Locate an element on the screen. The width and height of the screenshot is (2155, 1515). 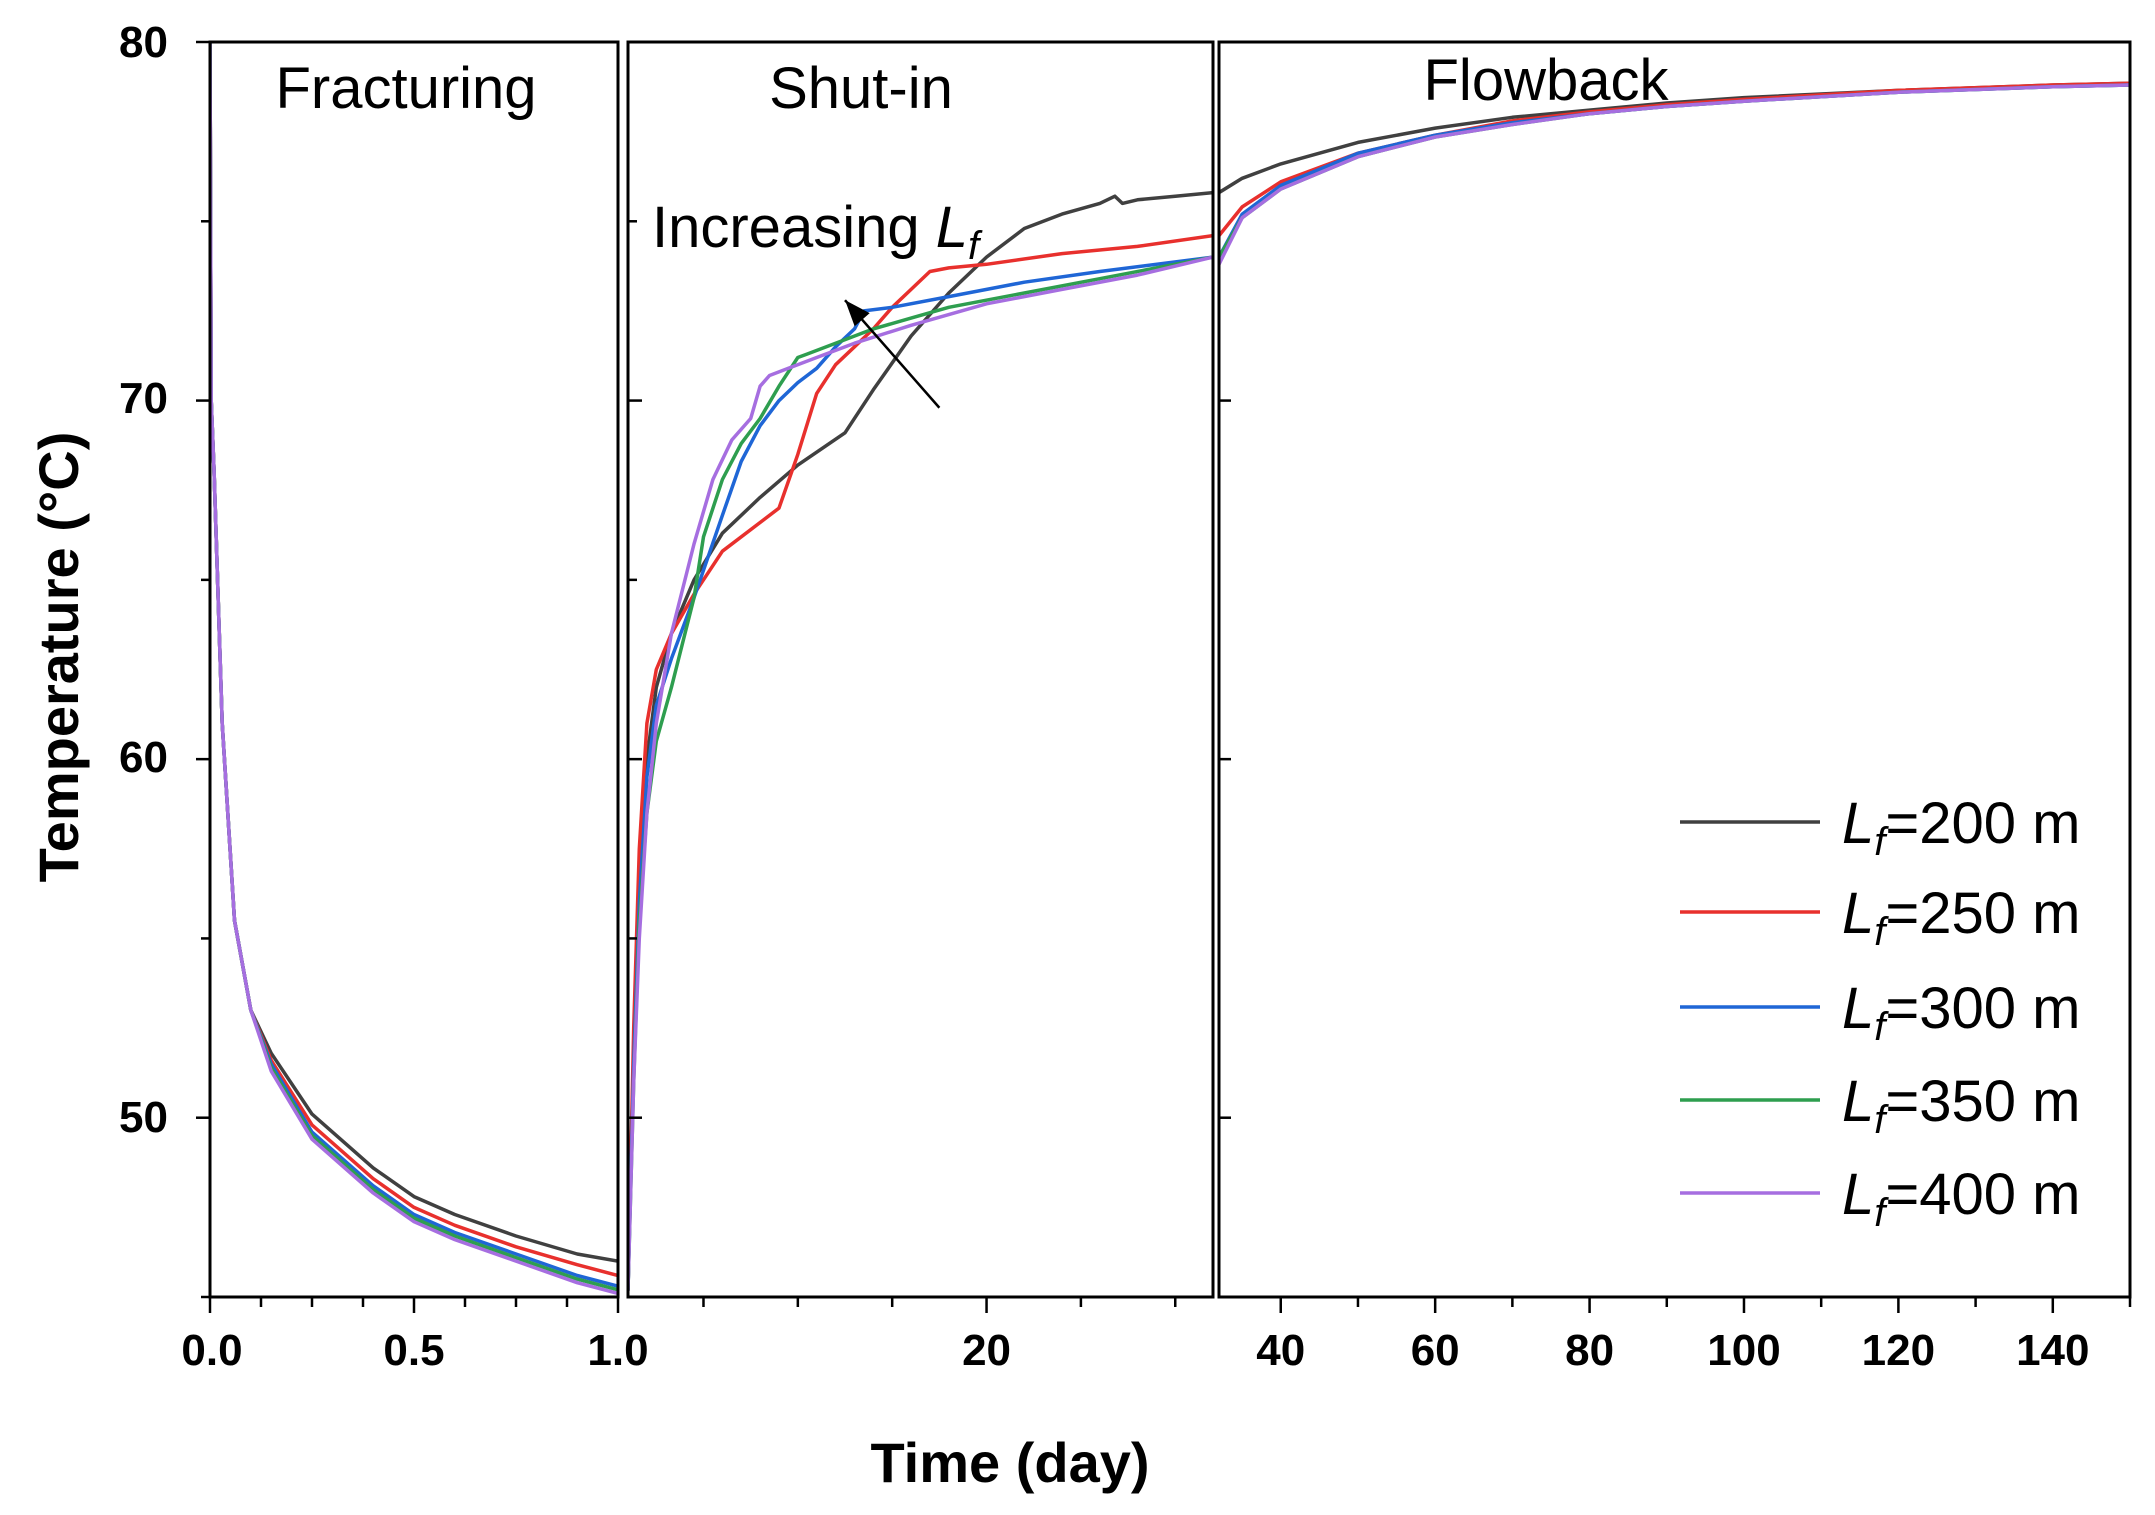
x-tick-label: 120 is located at coordinates (1898, 1350).